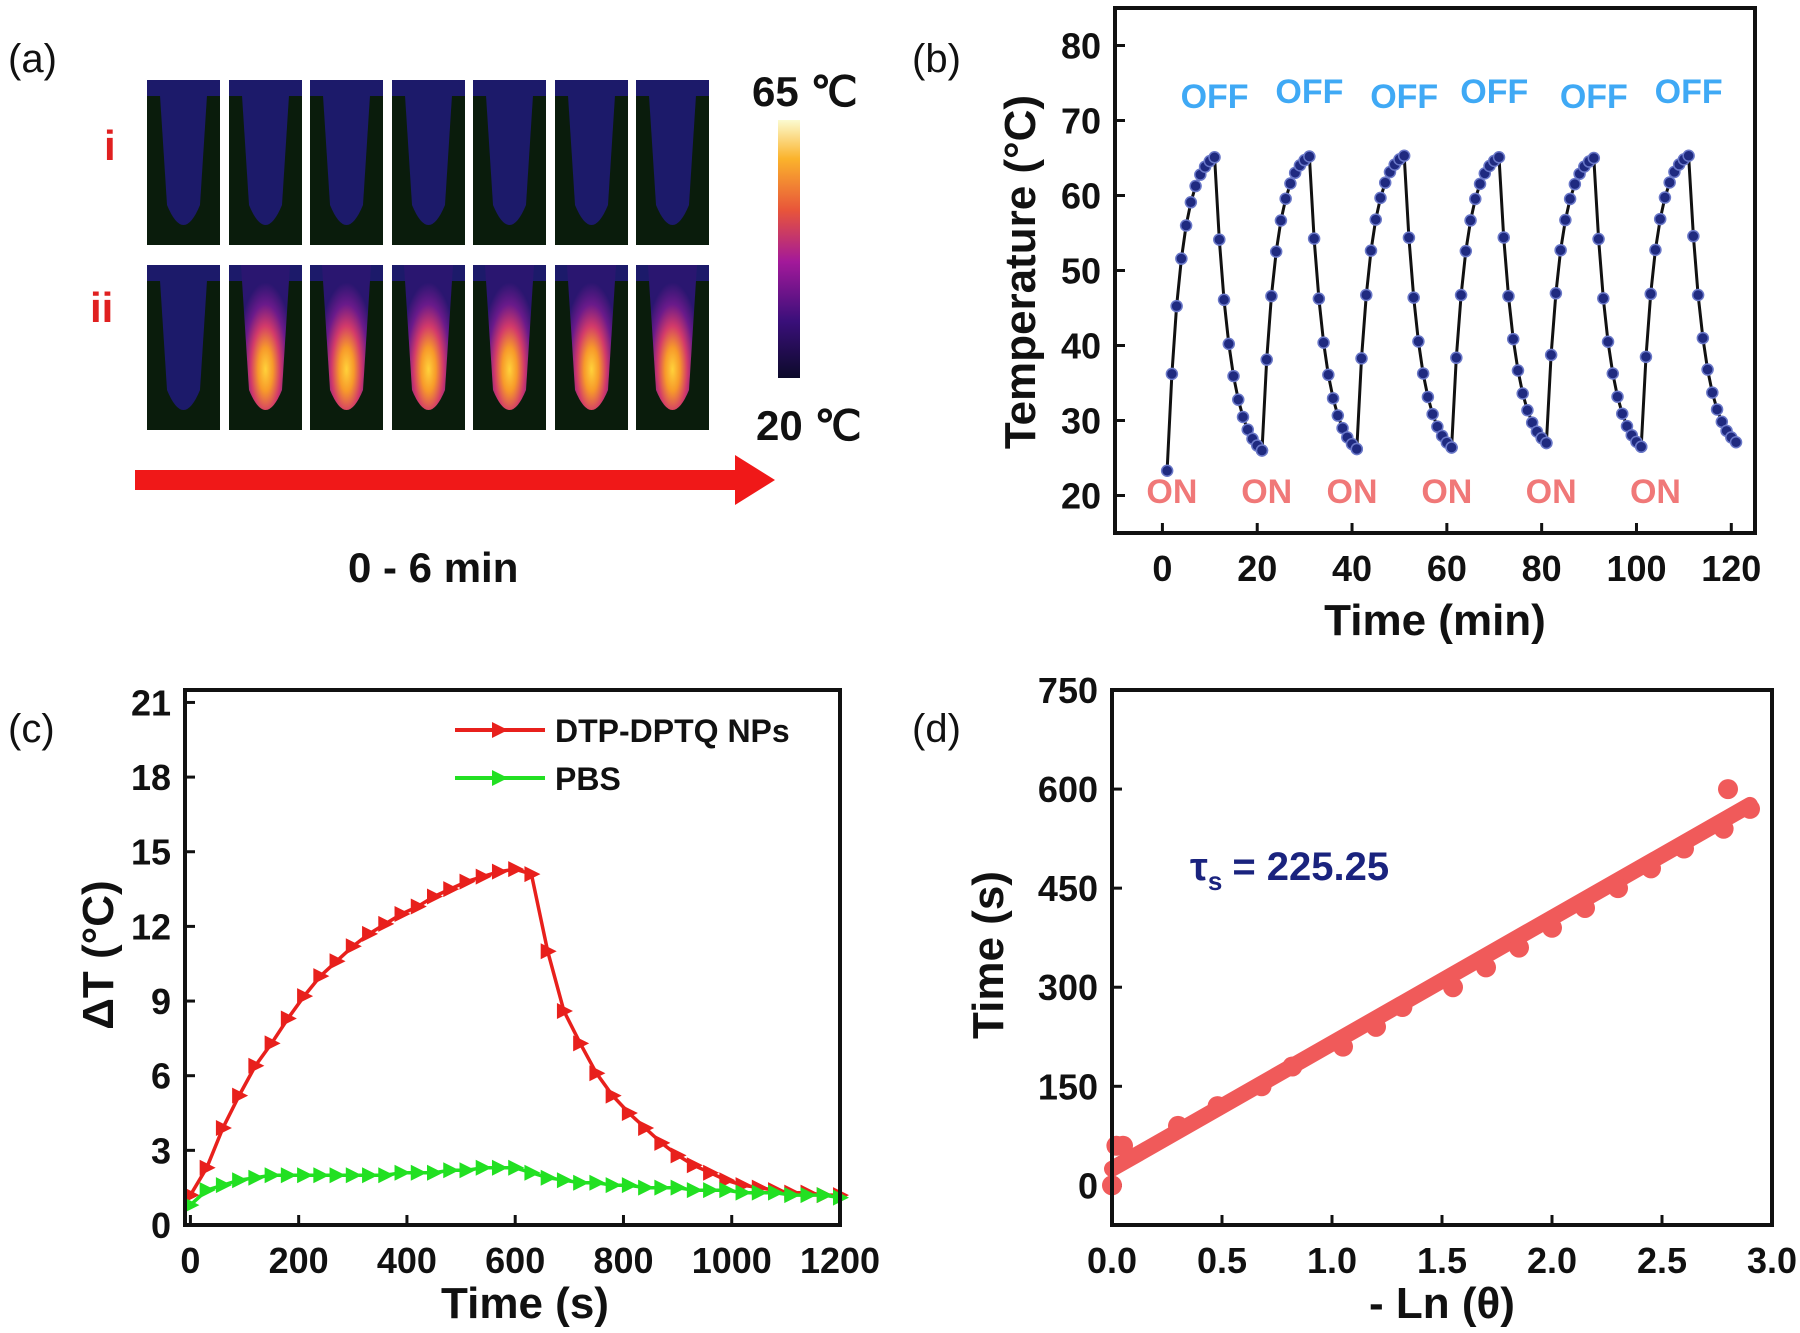 The image size is (1800, 1333). I want to click on x-tick-label: 1.5, so click(1442, 1260).